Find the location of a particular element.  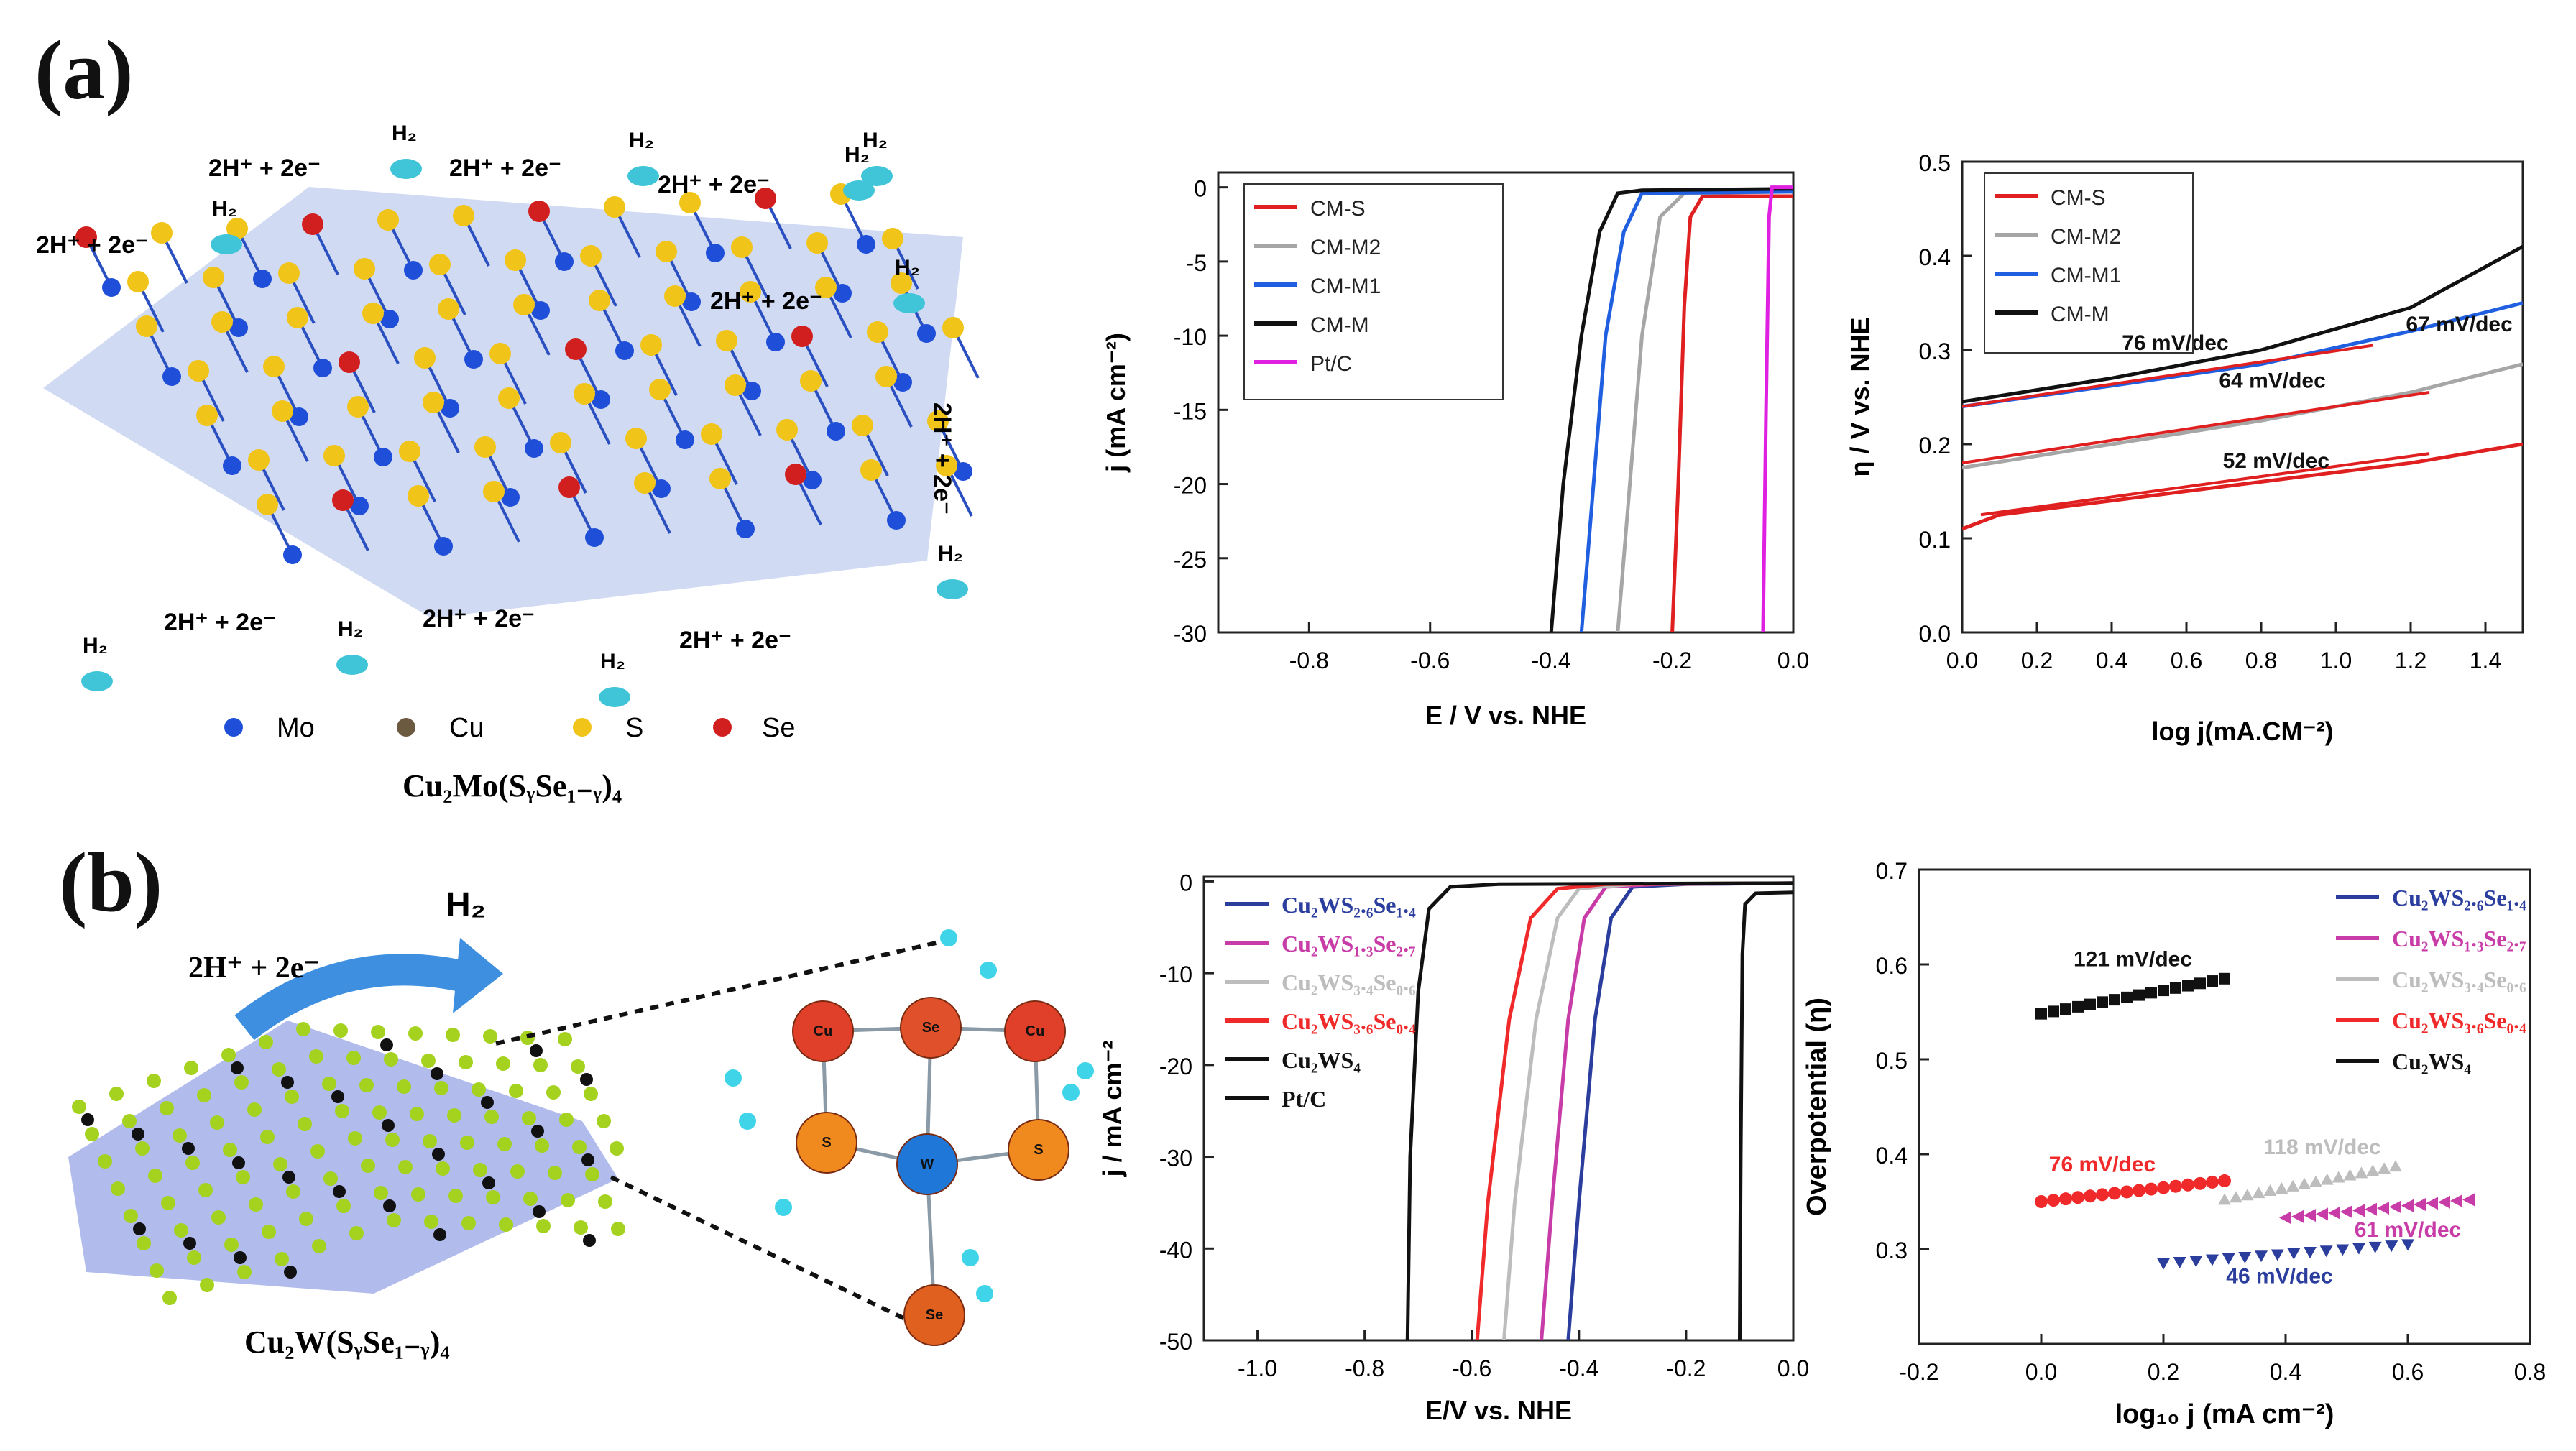

y-tick-label: -30 is located at coordinates (1190, 634).